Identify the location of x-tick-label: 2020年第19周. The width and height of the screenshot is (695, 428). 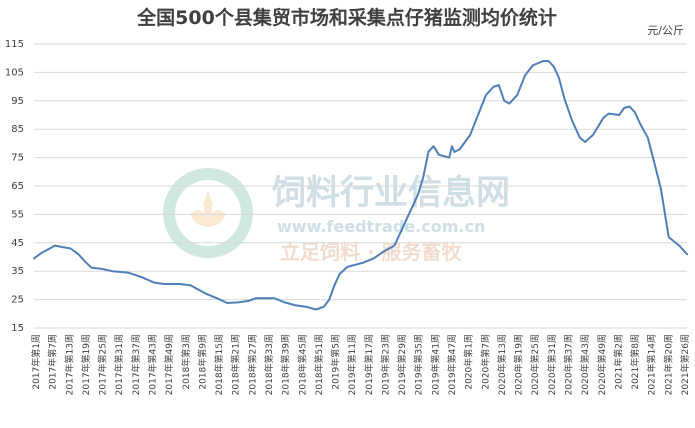
(519, 364).